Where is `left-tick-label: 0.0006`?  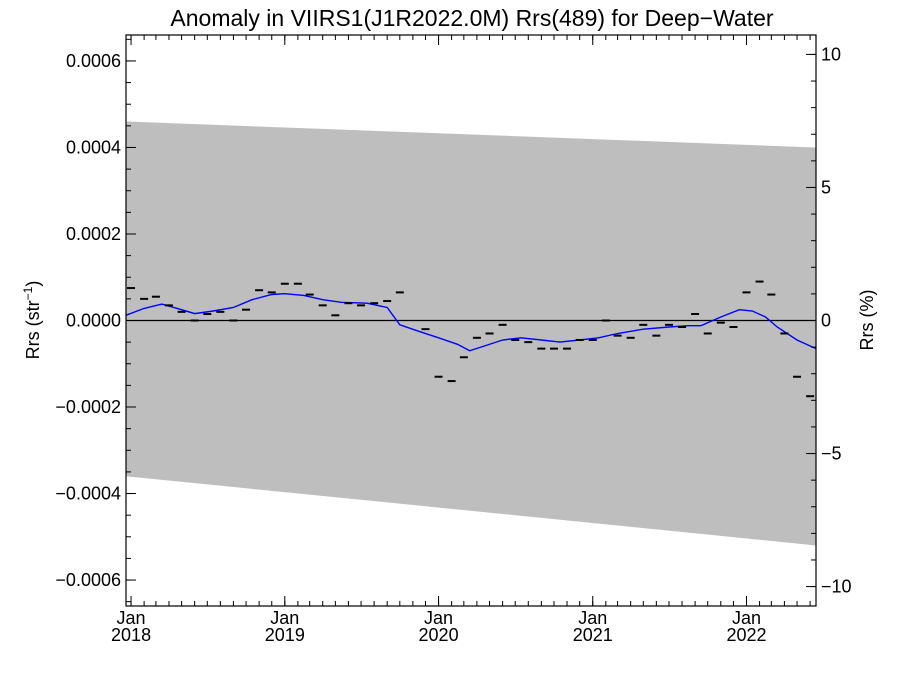
left-tick-label: 0.0006 is located at coordinates (93, 61).